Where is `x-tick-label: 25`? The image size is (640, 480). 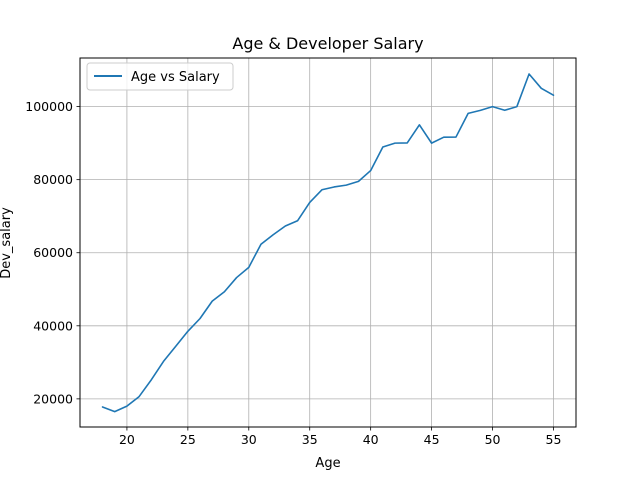
x-tick-label: 25 is located at coordinates (188, 439).